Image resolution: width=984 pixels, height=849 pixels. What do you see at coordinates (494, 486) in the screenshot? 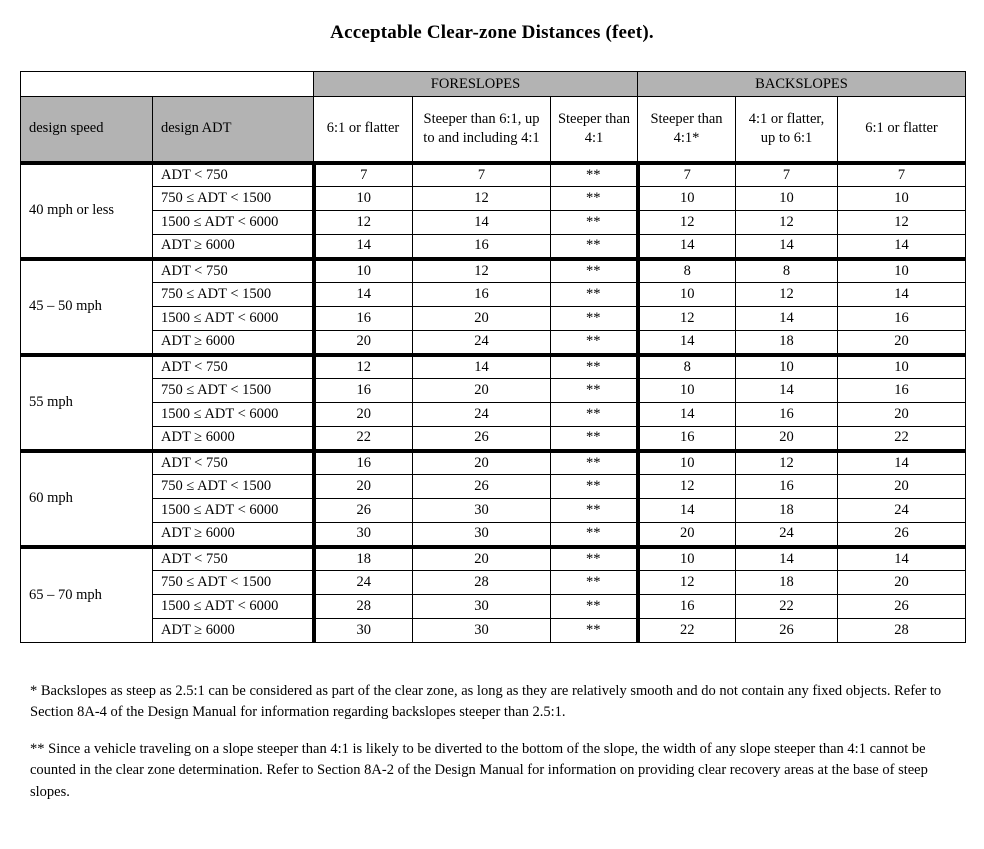
I see `table-row: 750 ≤ ADT < 1500 20 26 ** 12 16 20` at bounding box center [494, 486].